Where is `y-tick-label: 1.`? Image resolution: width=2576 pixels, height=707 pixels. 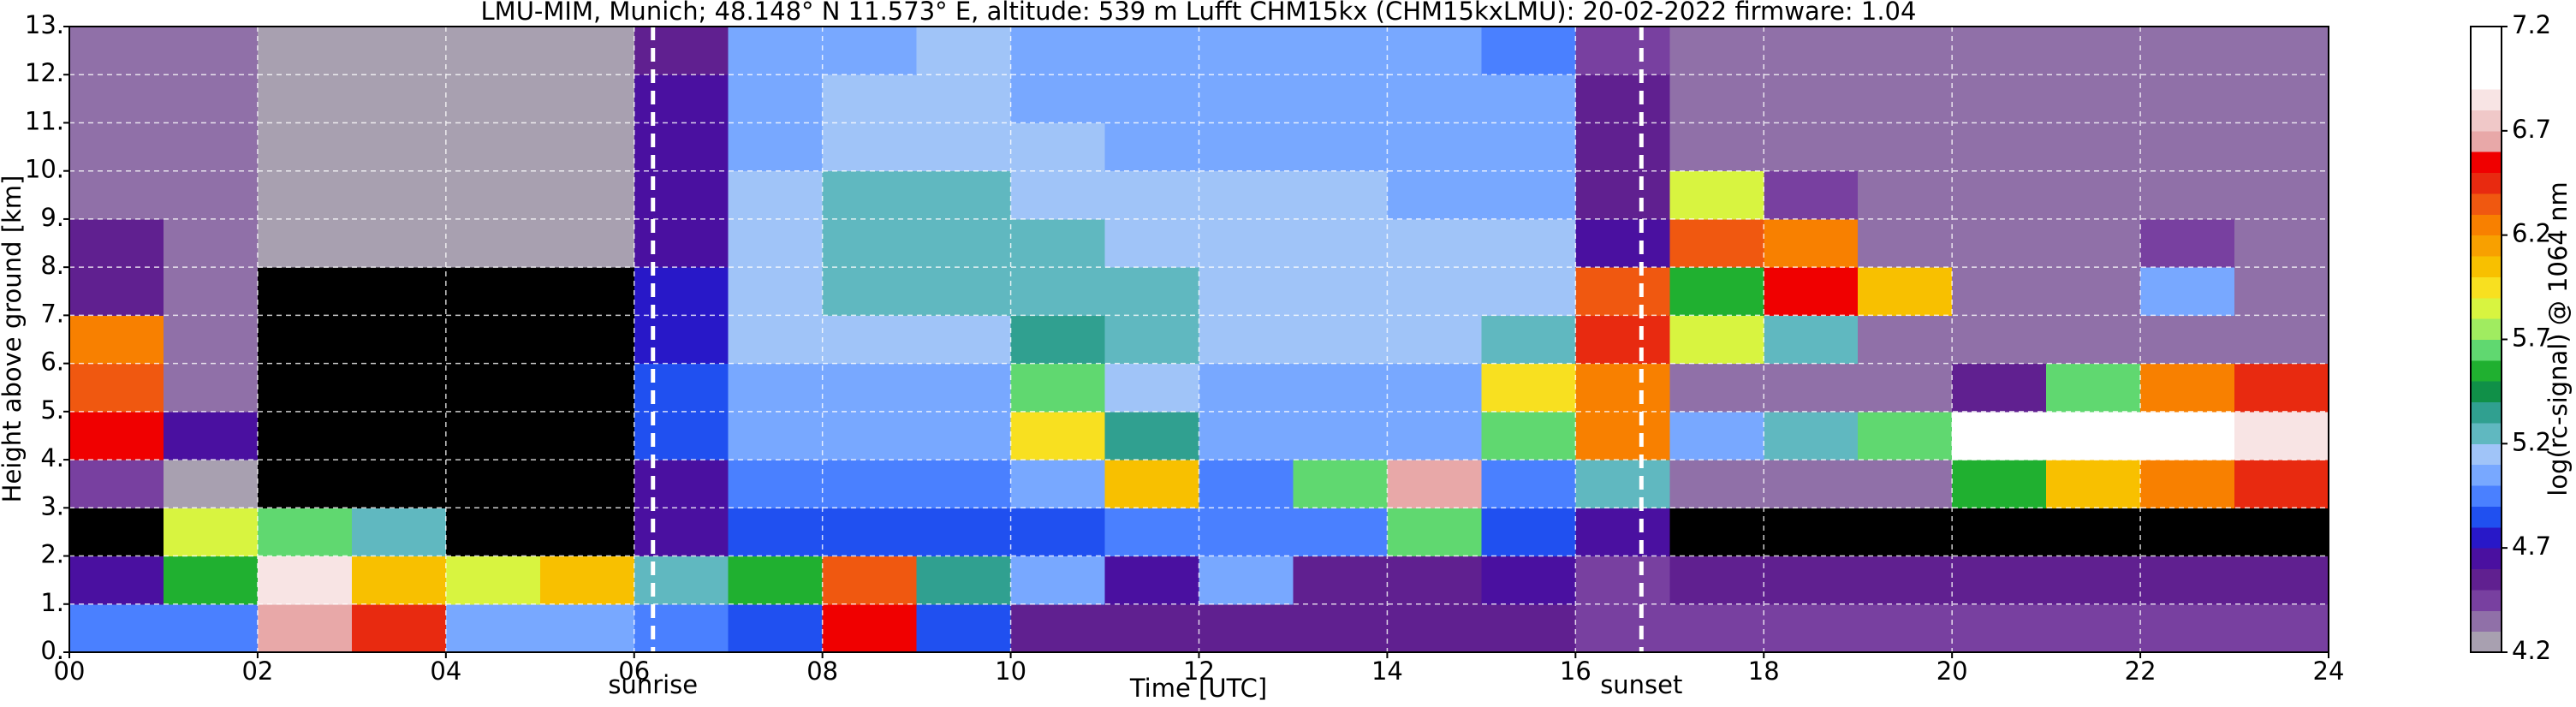
y-tick-label: 1. is located at coordinates (52, 602).